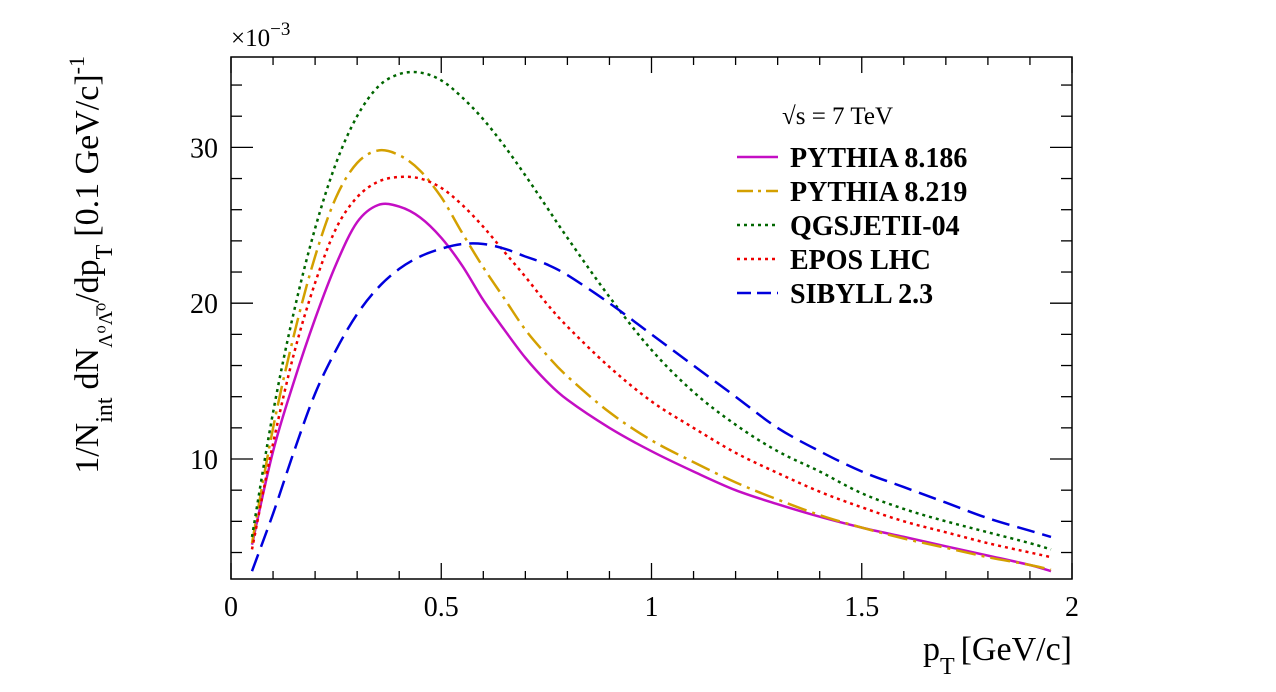  Describe the element at coordinates (1072, 607) in the screenshot. I see `x-tick-label: 2` at that location.